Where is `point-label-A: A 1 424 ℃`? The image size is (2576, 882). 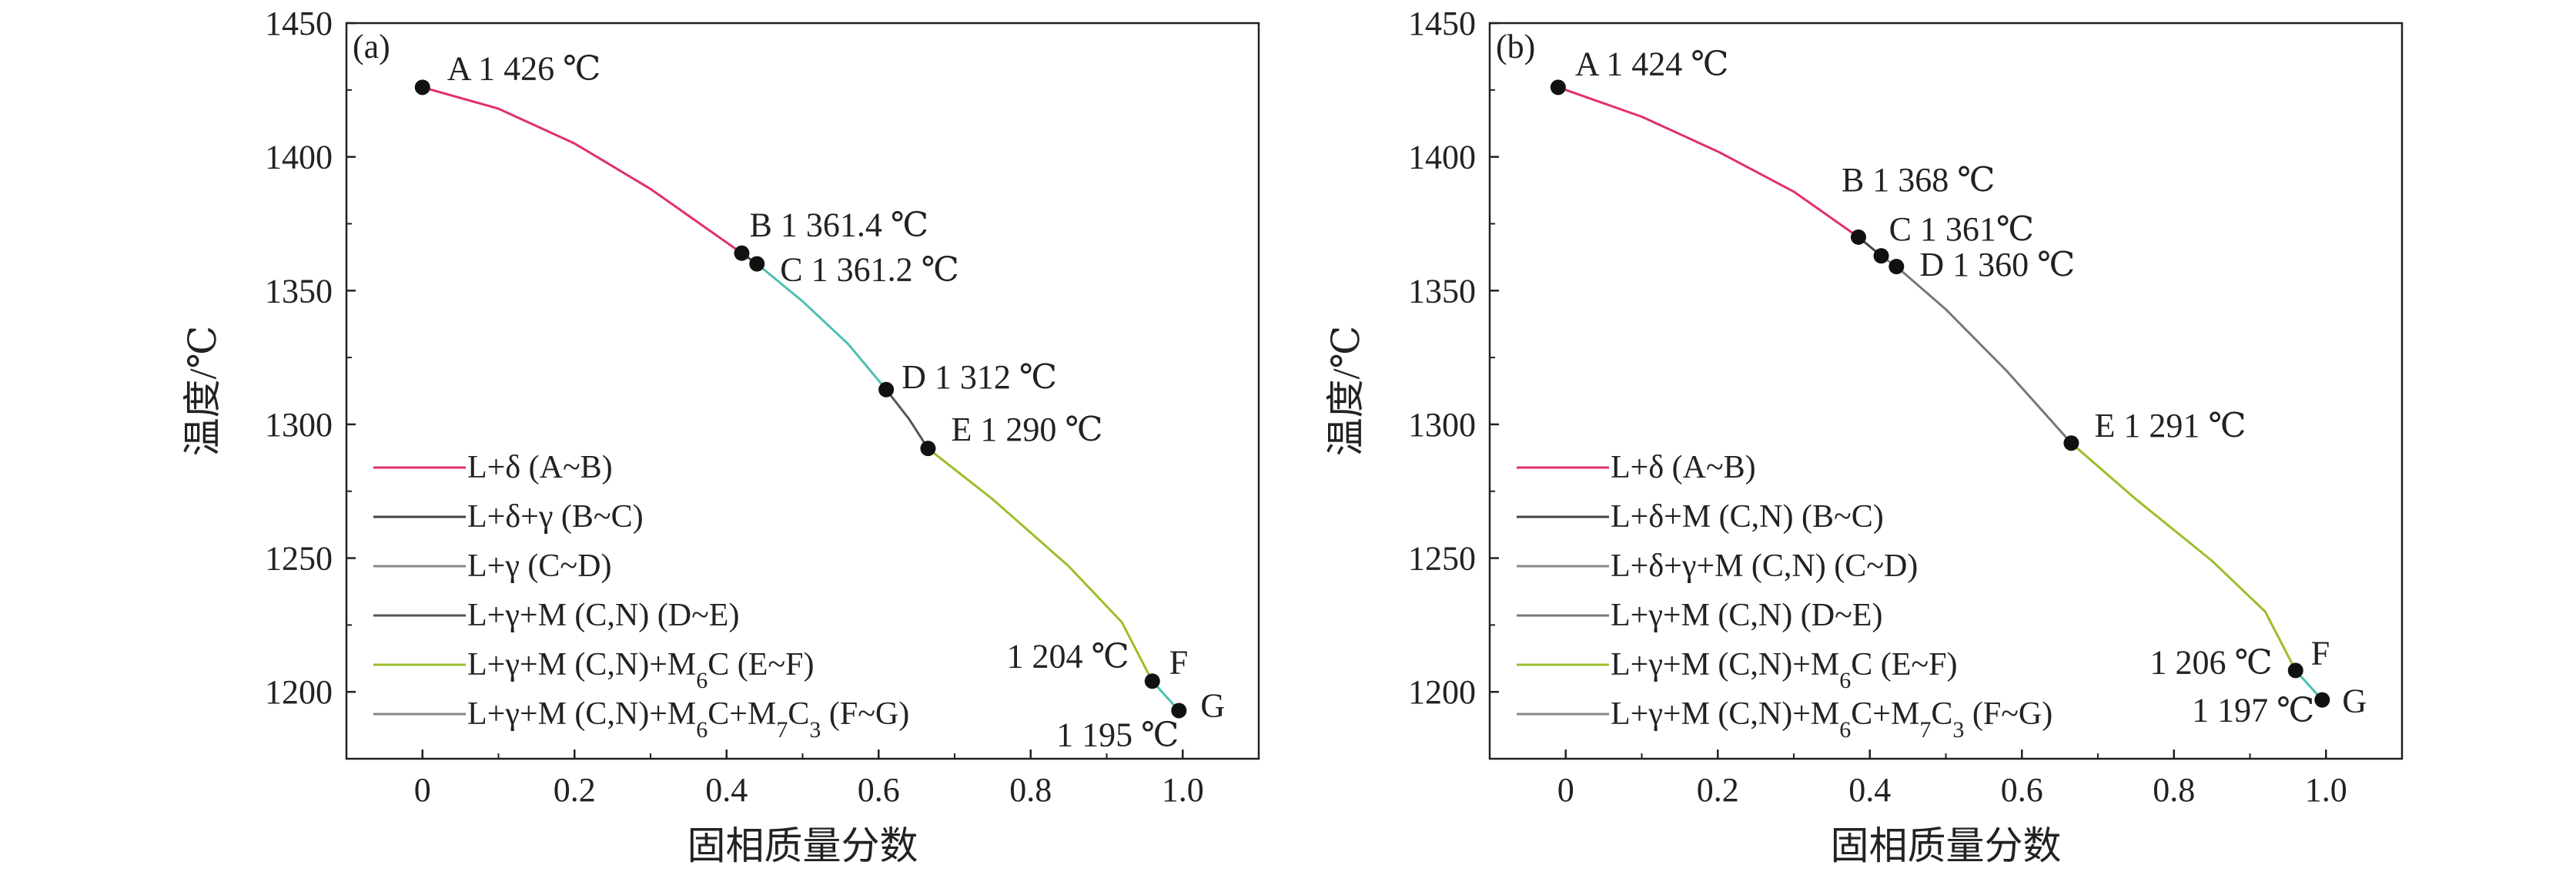 point-label-A: A 1 424 ℃ is located at coordinates (1652, 64).